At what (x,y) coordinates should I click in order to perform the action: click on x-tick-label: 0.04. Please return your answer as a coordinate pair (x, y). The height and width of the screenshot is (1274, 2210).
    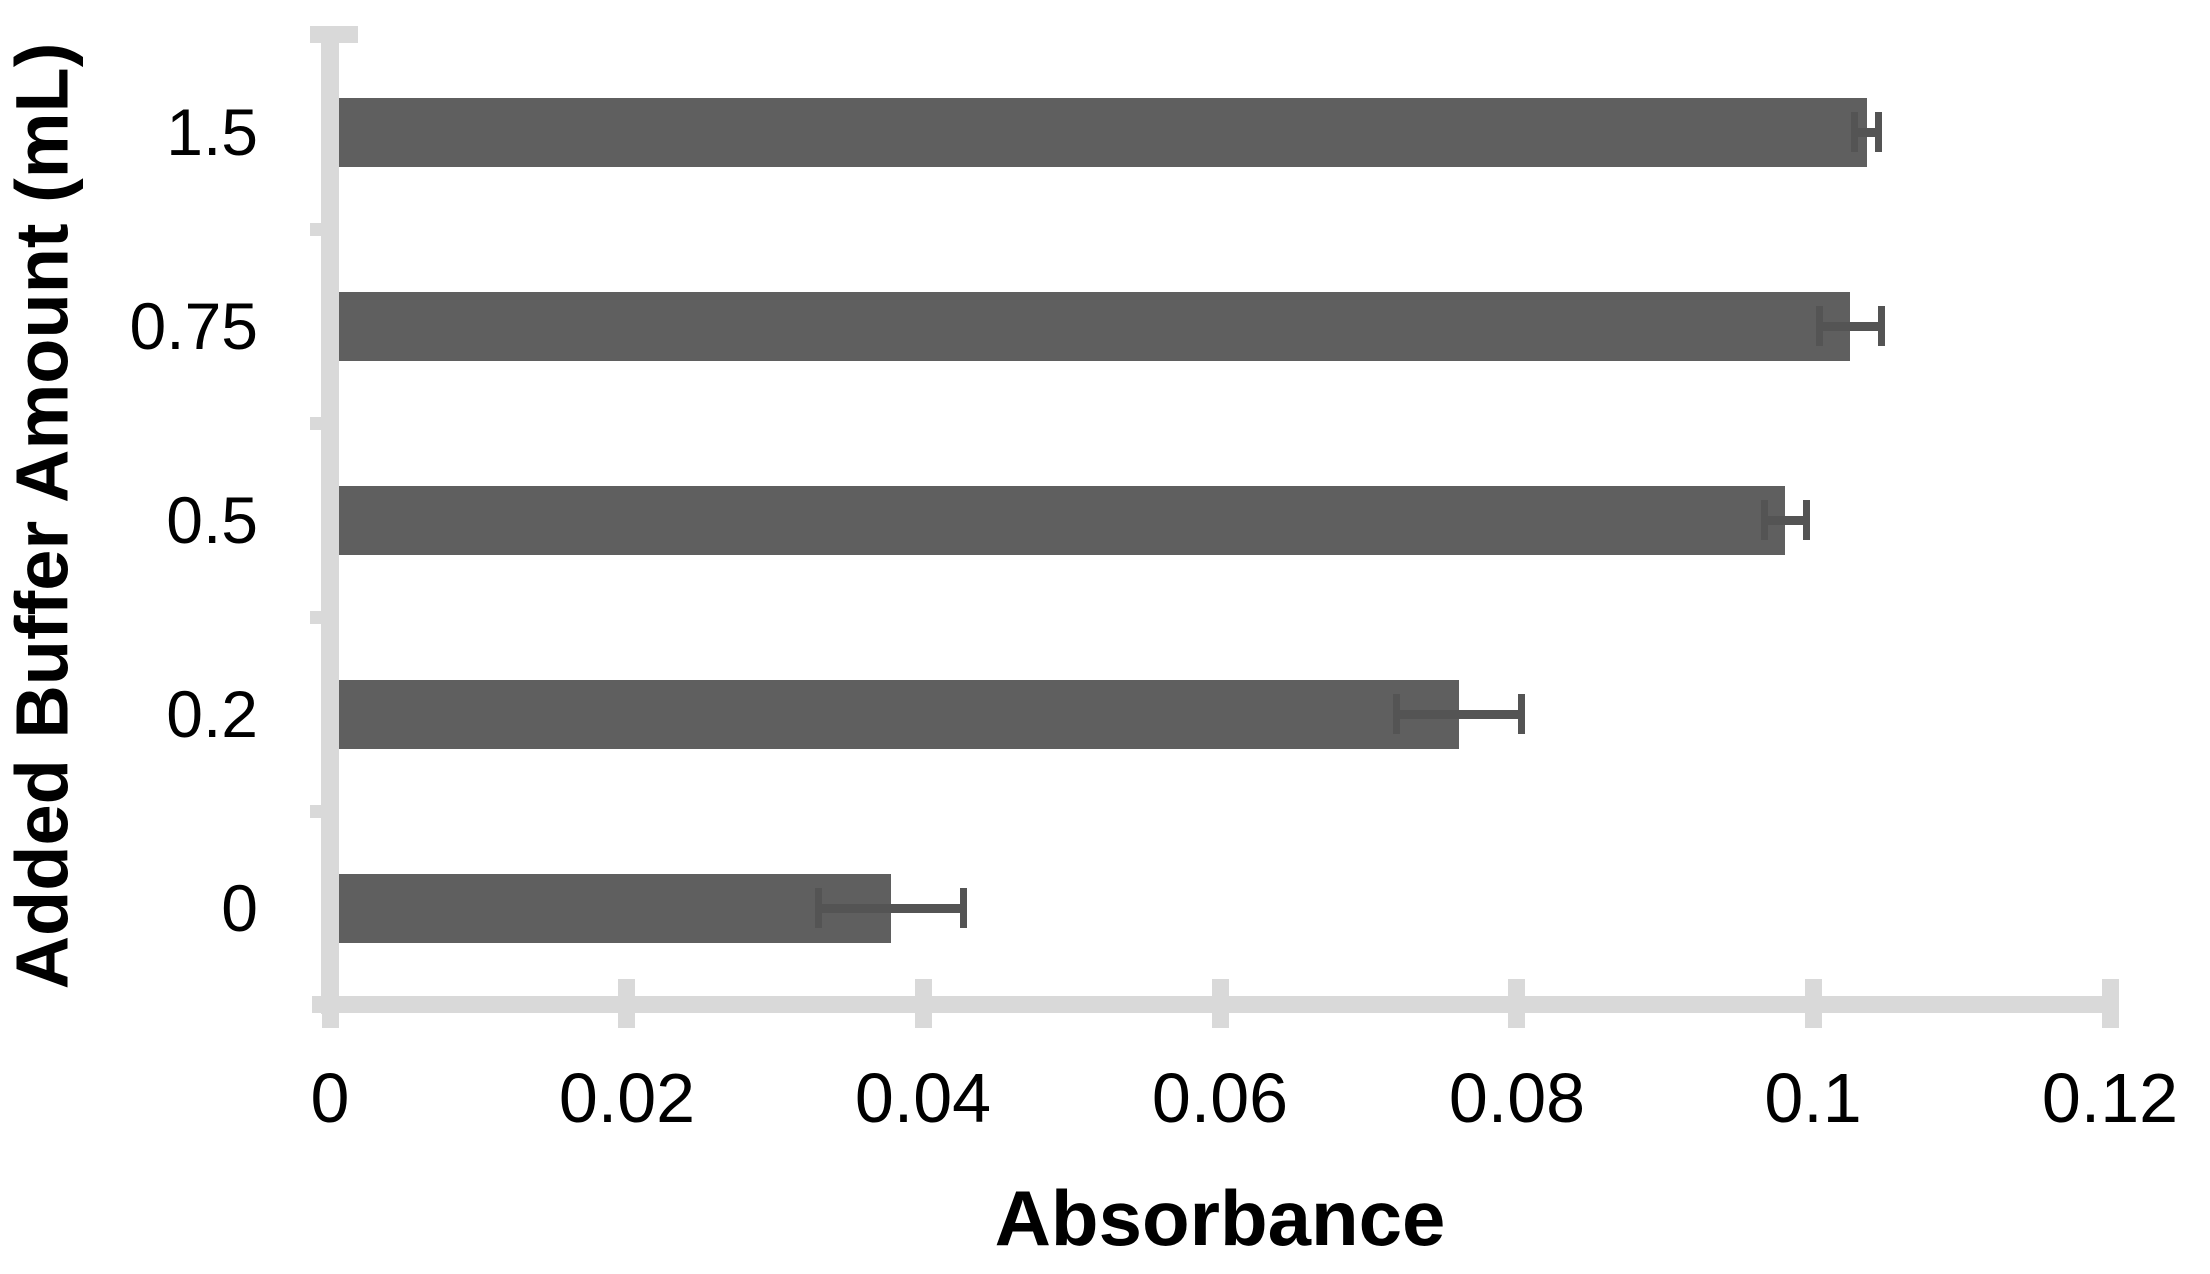
    Looking at the image, I should click on (923, 1098).